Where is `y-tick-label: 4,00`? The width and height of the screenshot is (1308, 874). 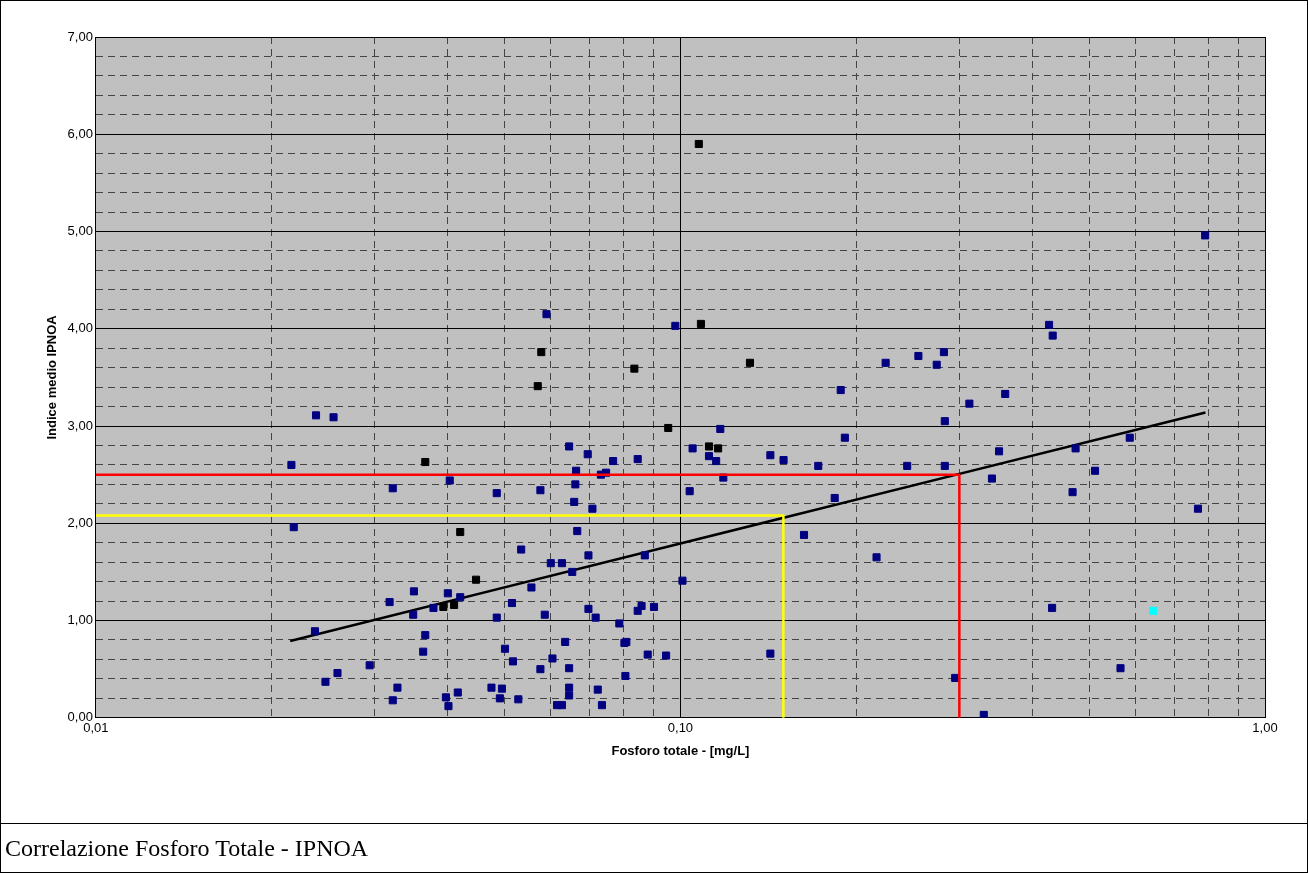
y-tick-label: 4,00 is located at coordinates (80, 328).